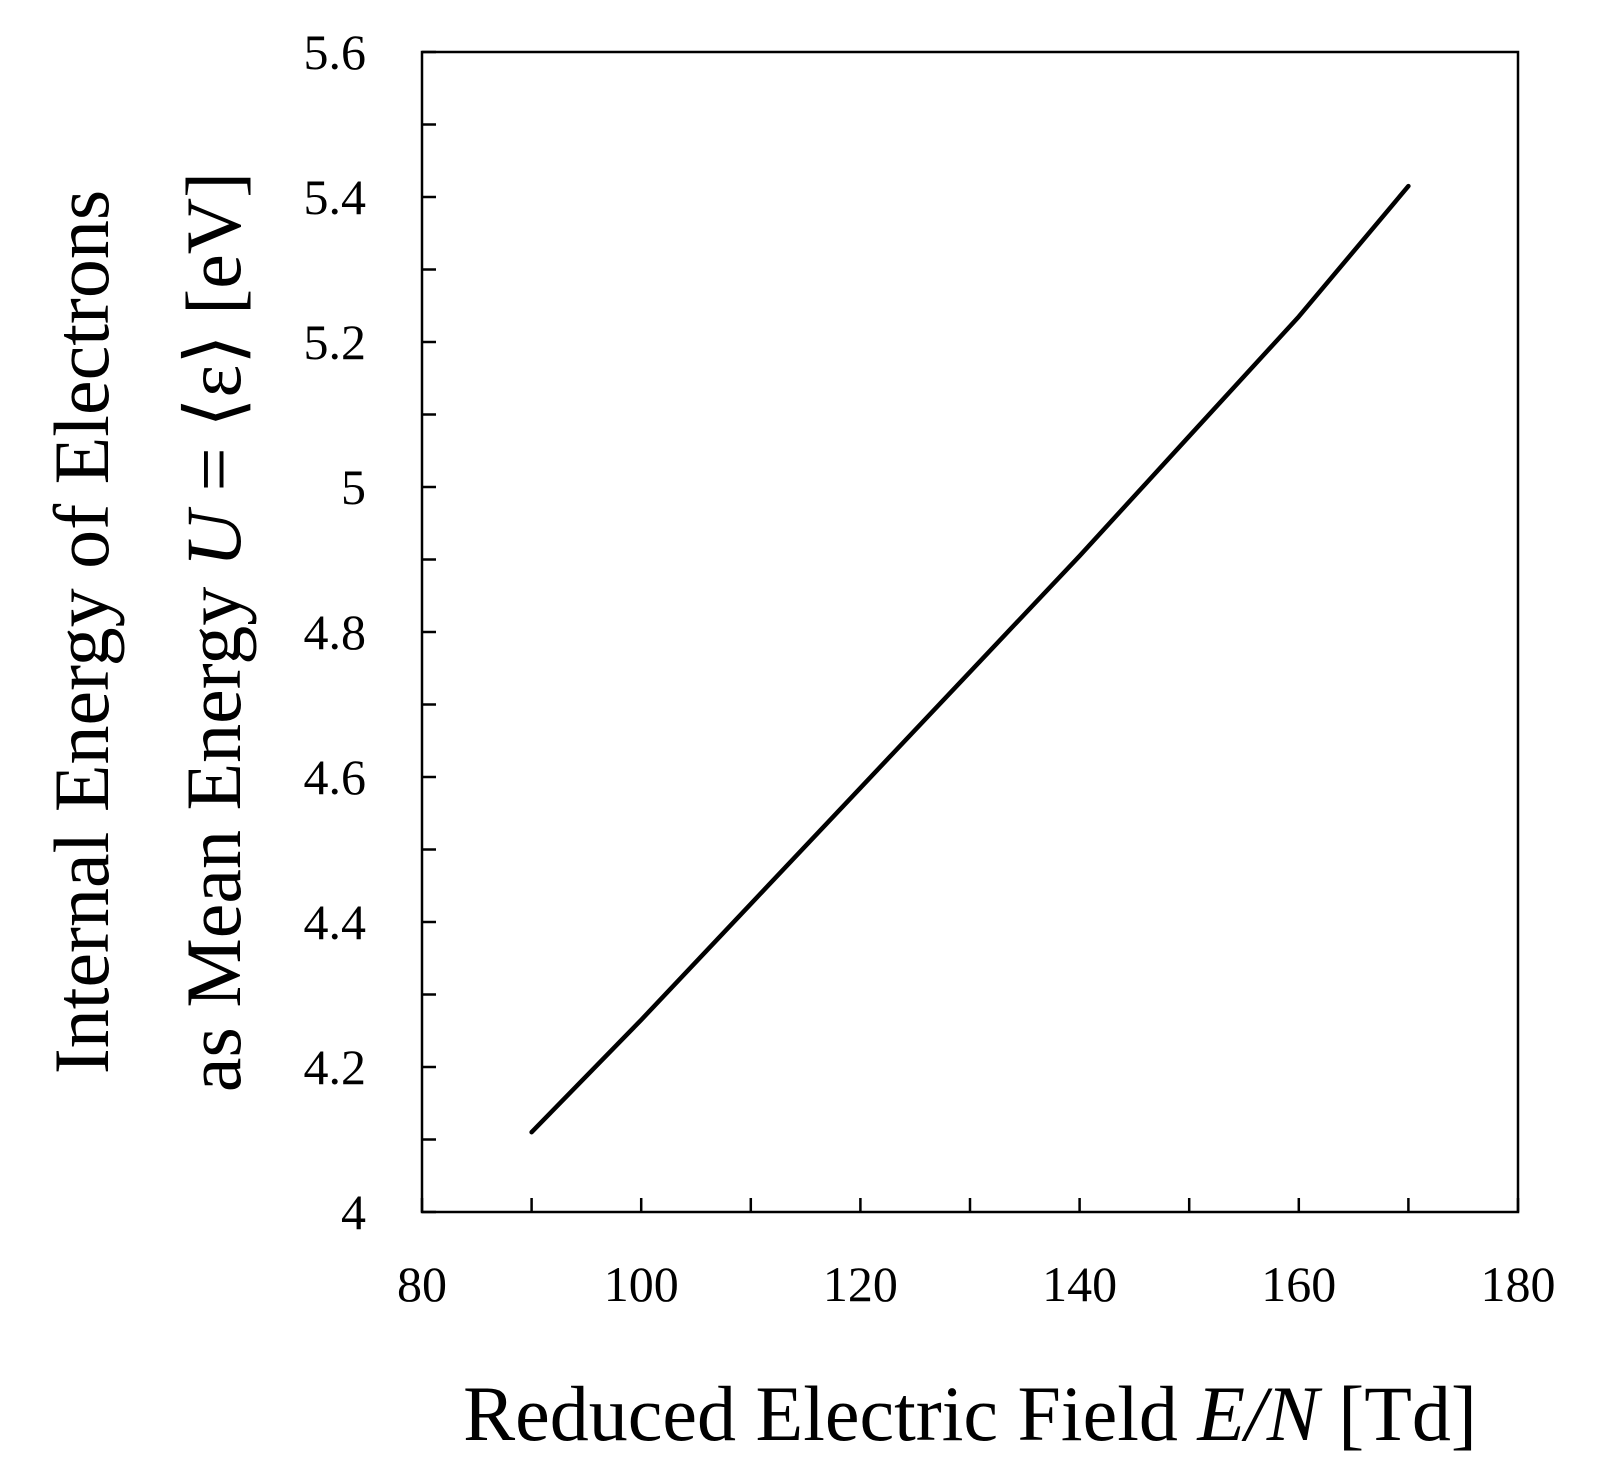  Describe the element at coordinates (335, 777) in the screenshot. I see `y-tick-label: 4.6` at that location.